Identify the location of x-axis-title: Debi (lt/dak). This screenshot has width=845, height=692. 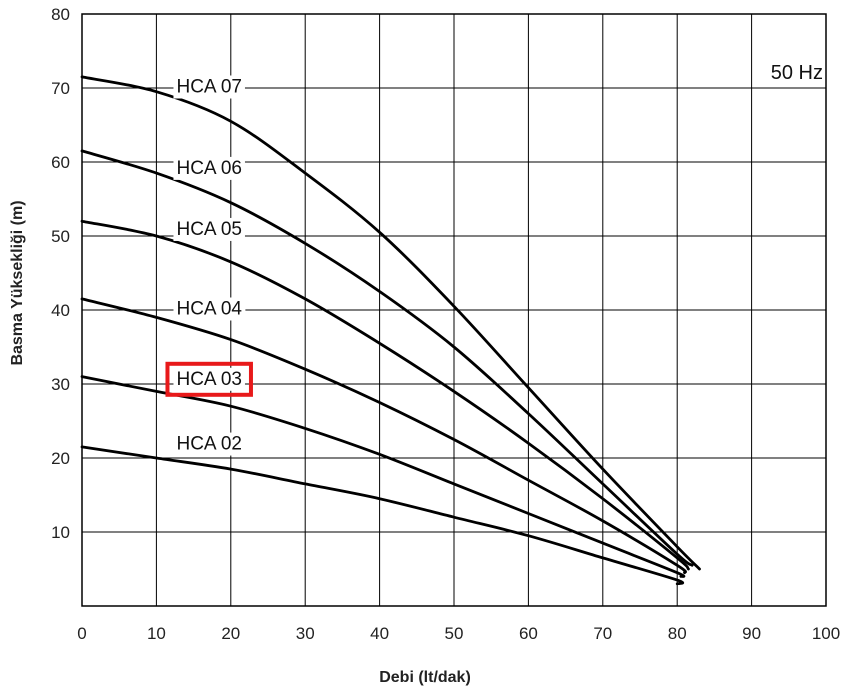
(425, 677).